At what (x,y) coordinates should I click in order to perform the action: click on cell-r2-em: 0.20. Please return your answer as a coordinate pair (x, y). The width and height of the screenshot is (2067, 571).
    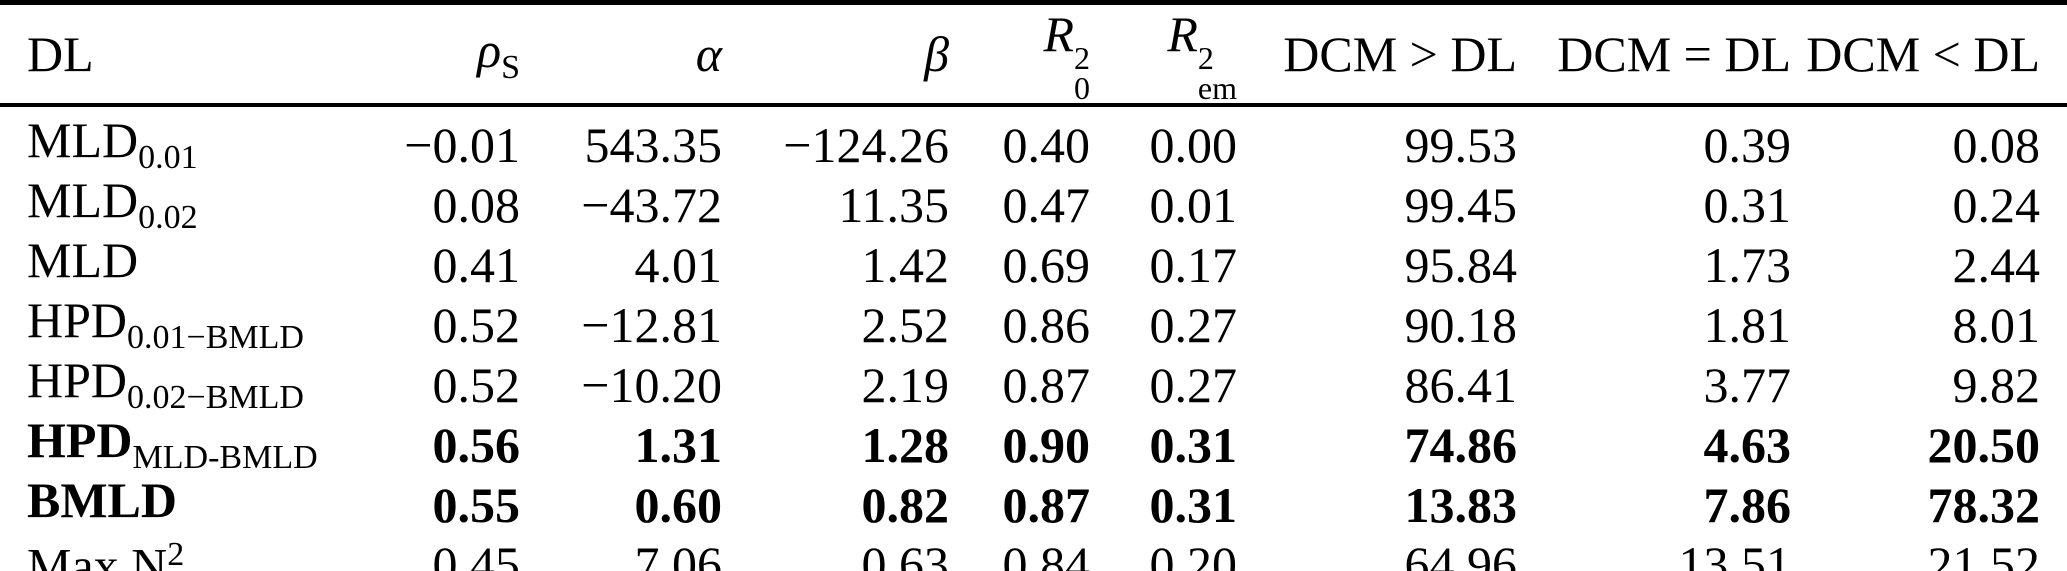
    Looking at the image, I should click on (1193, 553).